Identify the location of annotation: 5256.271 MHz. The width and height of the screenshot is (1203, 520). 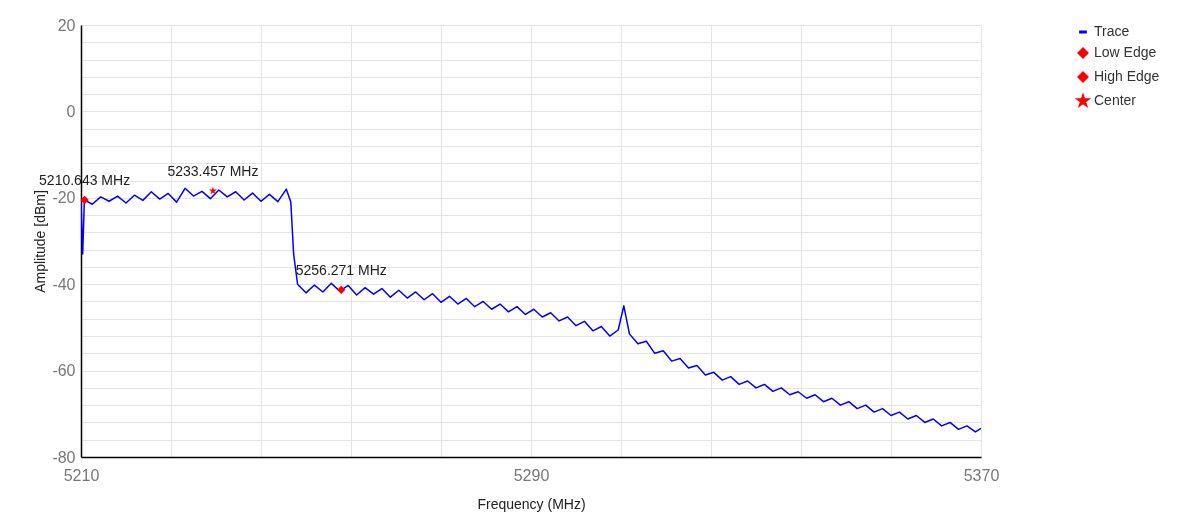
(341, 269).